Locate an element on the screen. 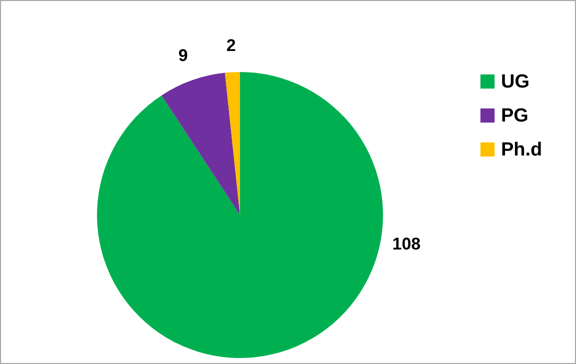 Image resolution: width=576 pixels, height=364 pixels. legend-label: UG is located at coordinates (515, 82).